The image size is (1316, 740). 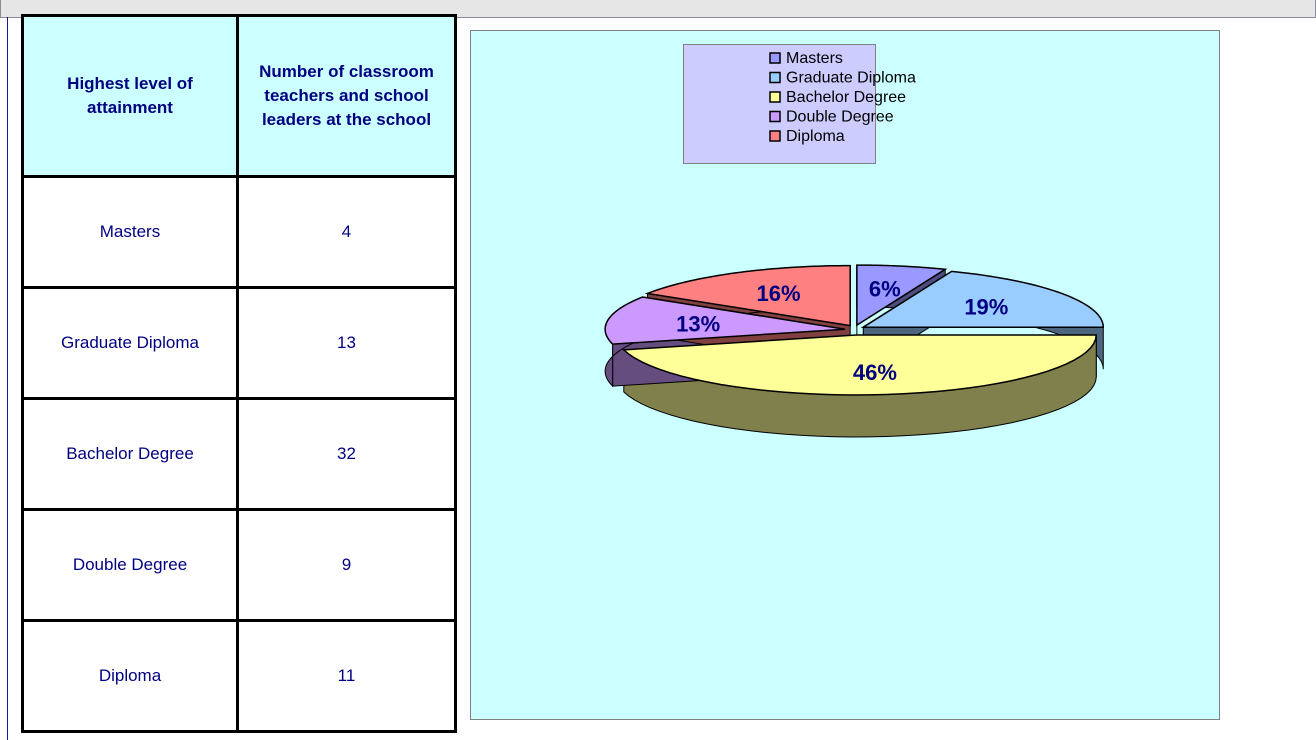 I want to click on table-cell: 9, so click(x=346, y=565).